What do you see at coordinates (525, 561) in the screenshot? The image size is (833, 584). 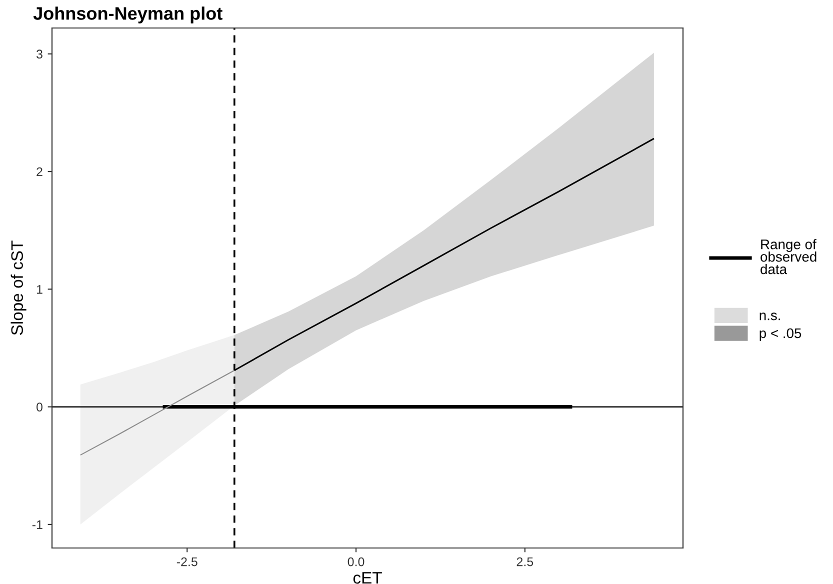 I see `x-tick-label: 2.5` at bounding box center [525, 561].